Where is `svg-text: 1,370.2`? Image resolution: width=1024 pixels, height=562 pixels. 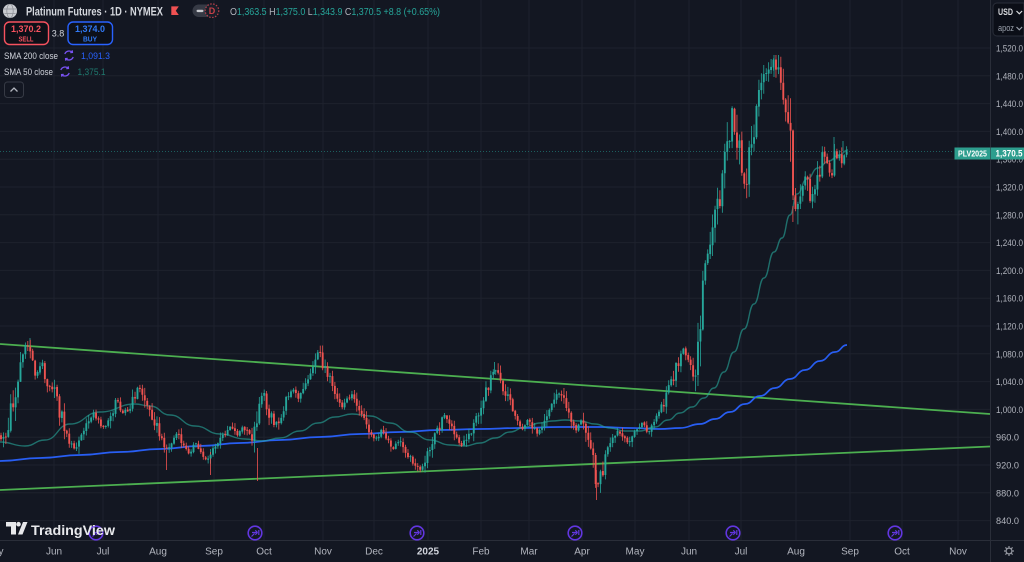 svg-text: 1,370.2 is located at coordinates (26, 29).